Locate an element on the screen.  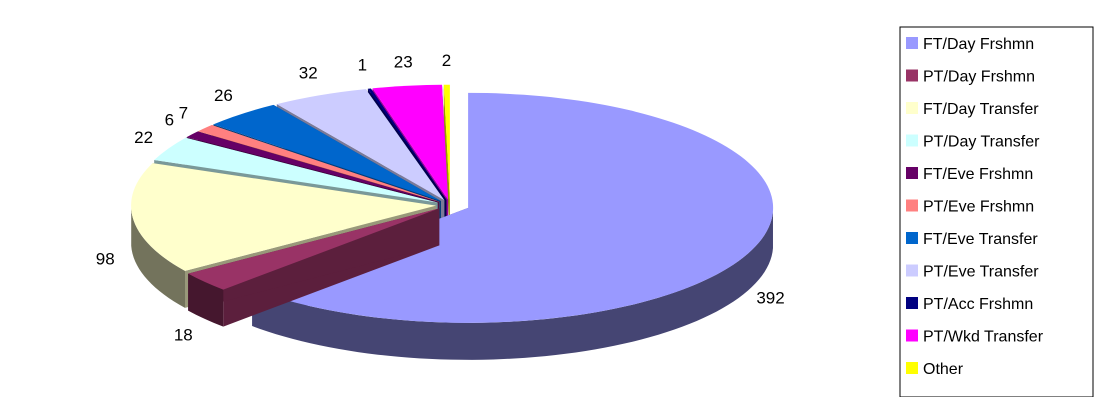
legend-swatch-pt-day-transfer is located at coordinates (912, 140).